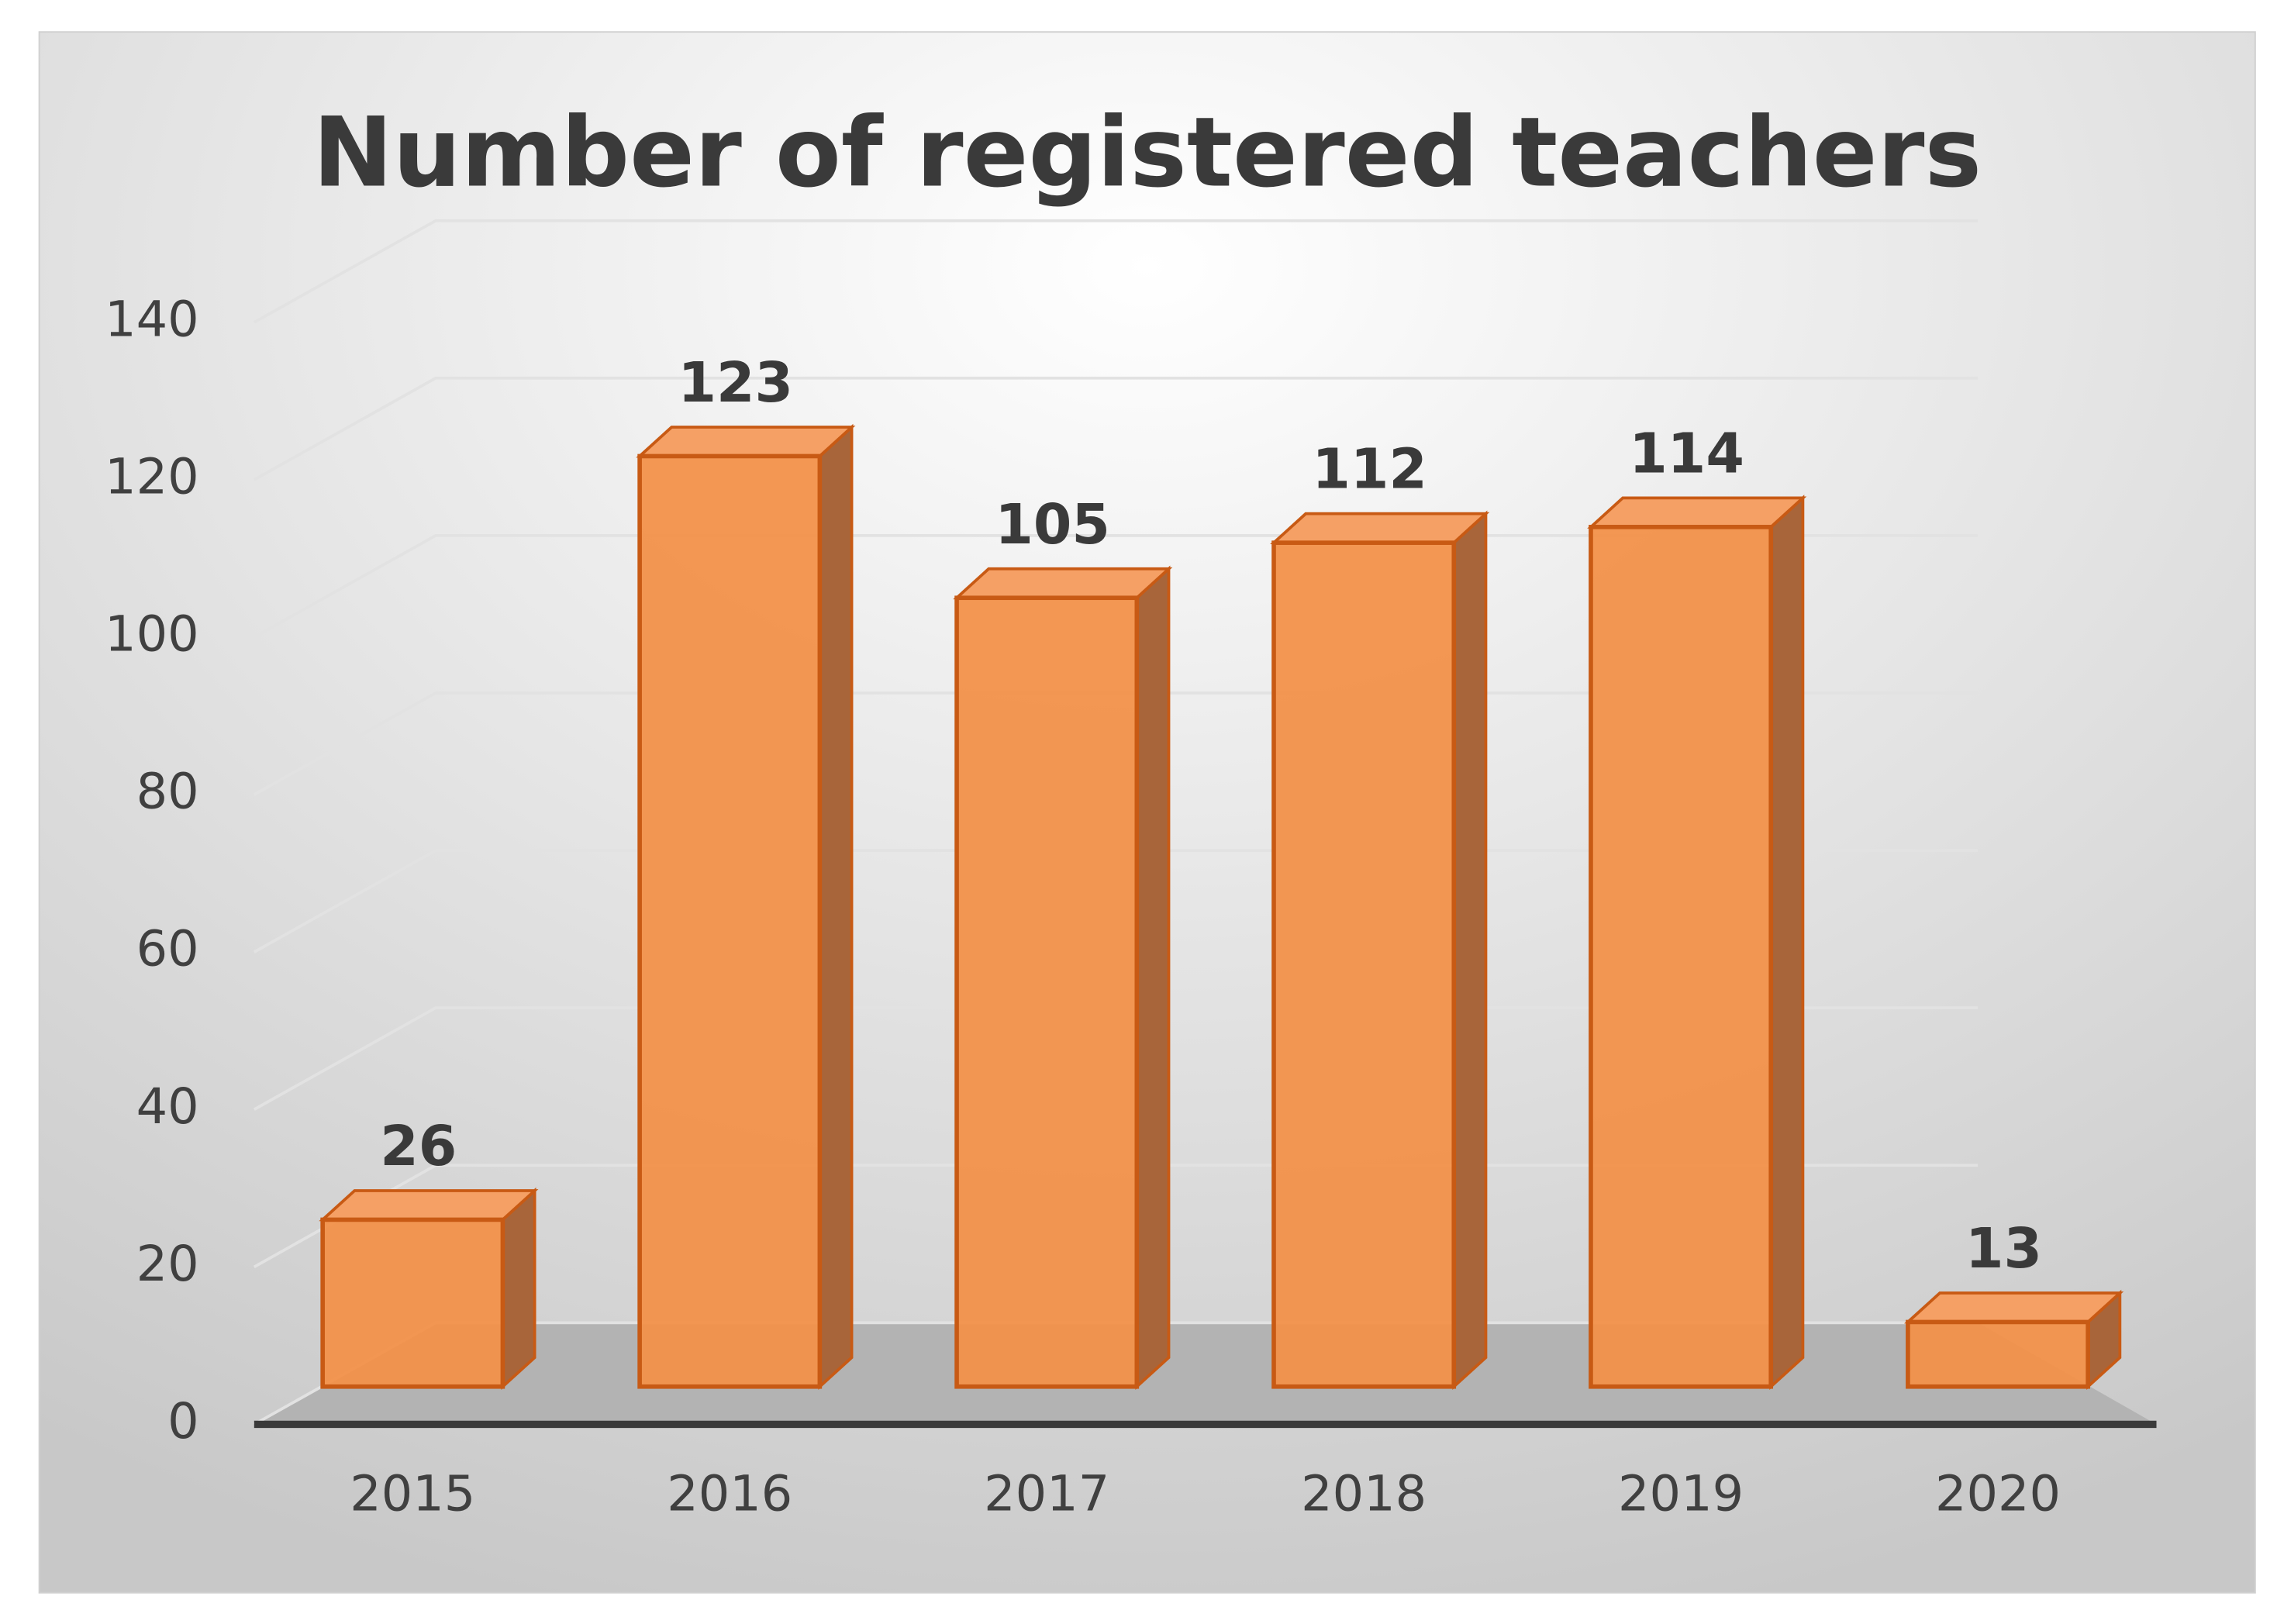 Image resolution: width=2277 pixels, height=1624 pixels. Describe the element at coordinates (729, 1494) in the screenshot. I see `x-tick-label: 2016` at that location.